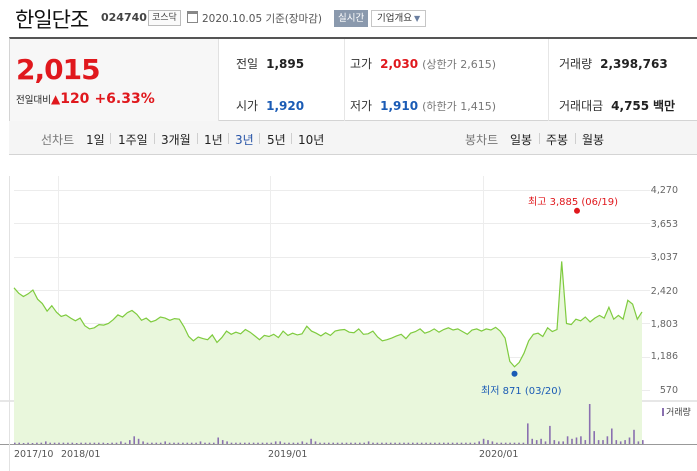 The height and width of the screenshot is (471, 697). I want to click on period-1y: 1년, so click(213, 140).